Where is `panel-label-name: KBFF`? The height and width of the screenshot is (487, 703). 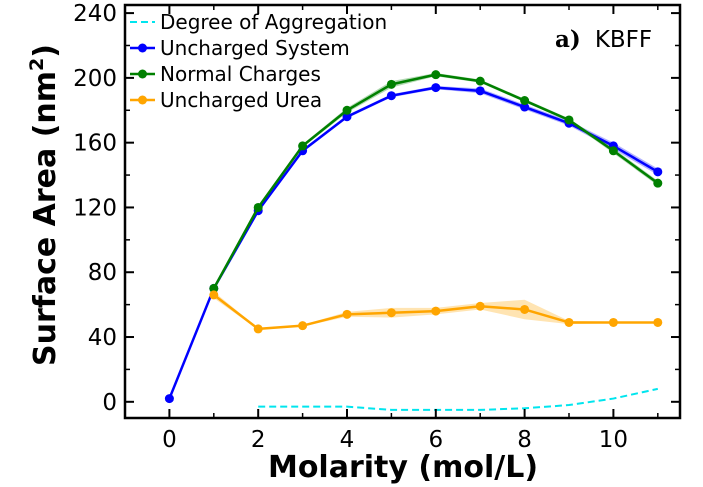 panel-label-name: KBFF is located at coordinates (623, 40).